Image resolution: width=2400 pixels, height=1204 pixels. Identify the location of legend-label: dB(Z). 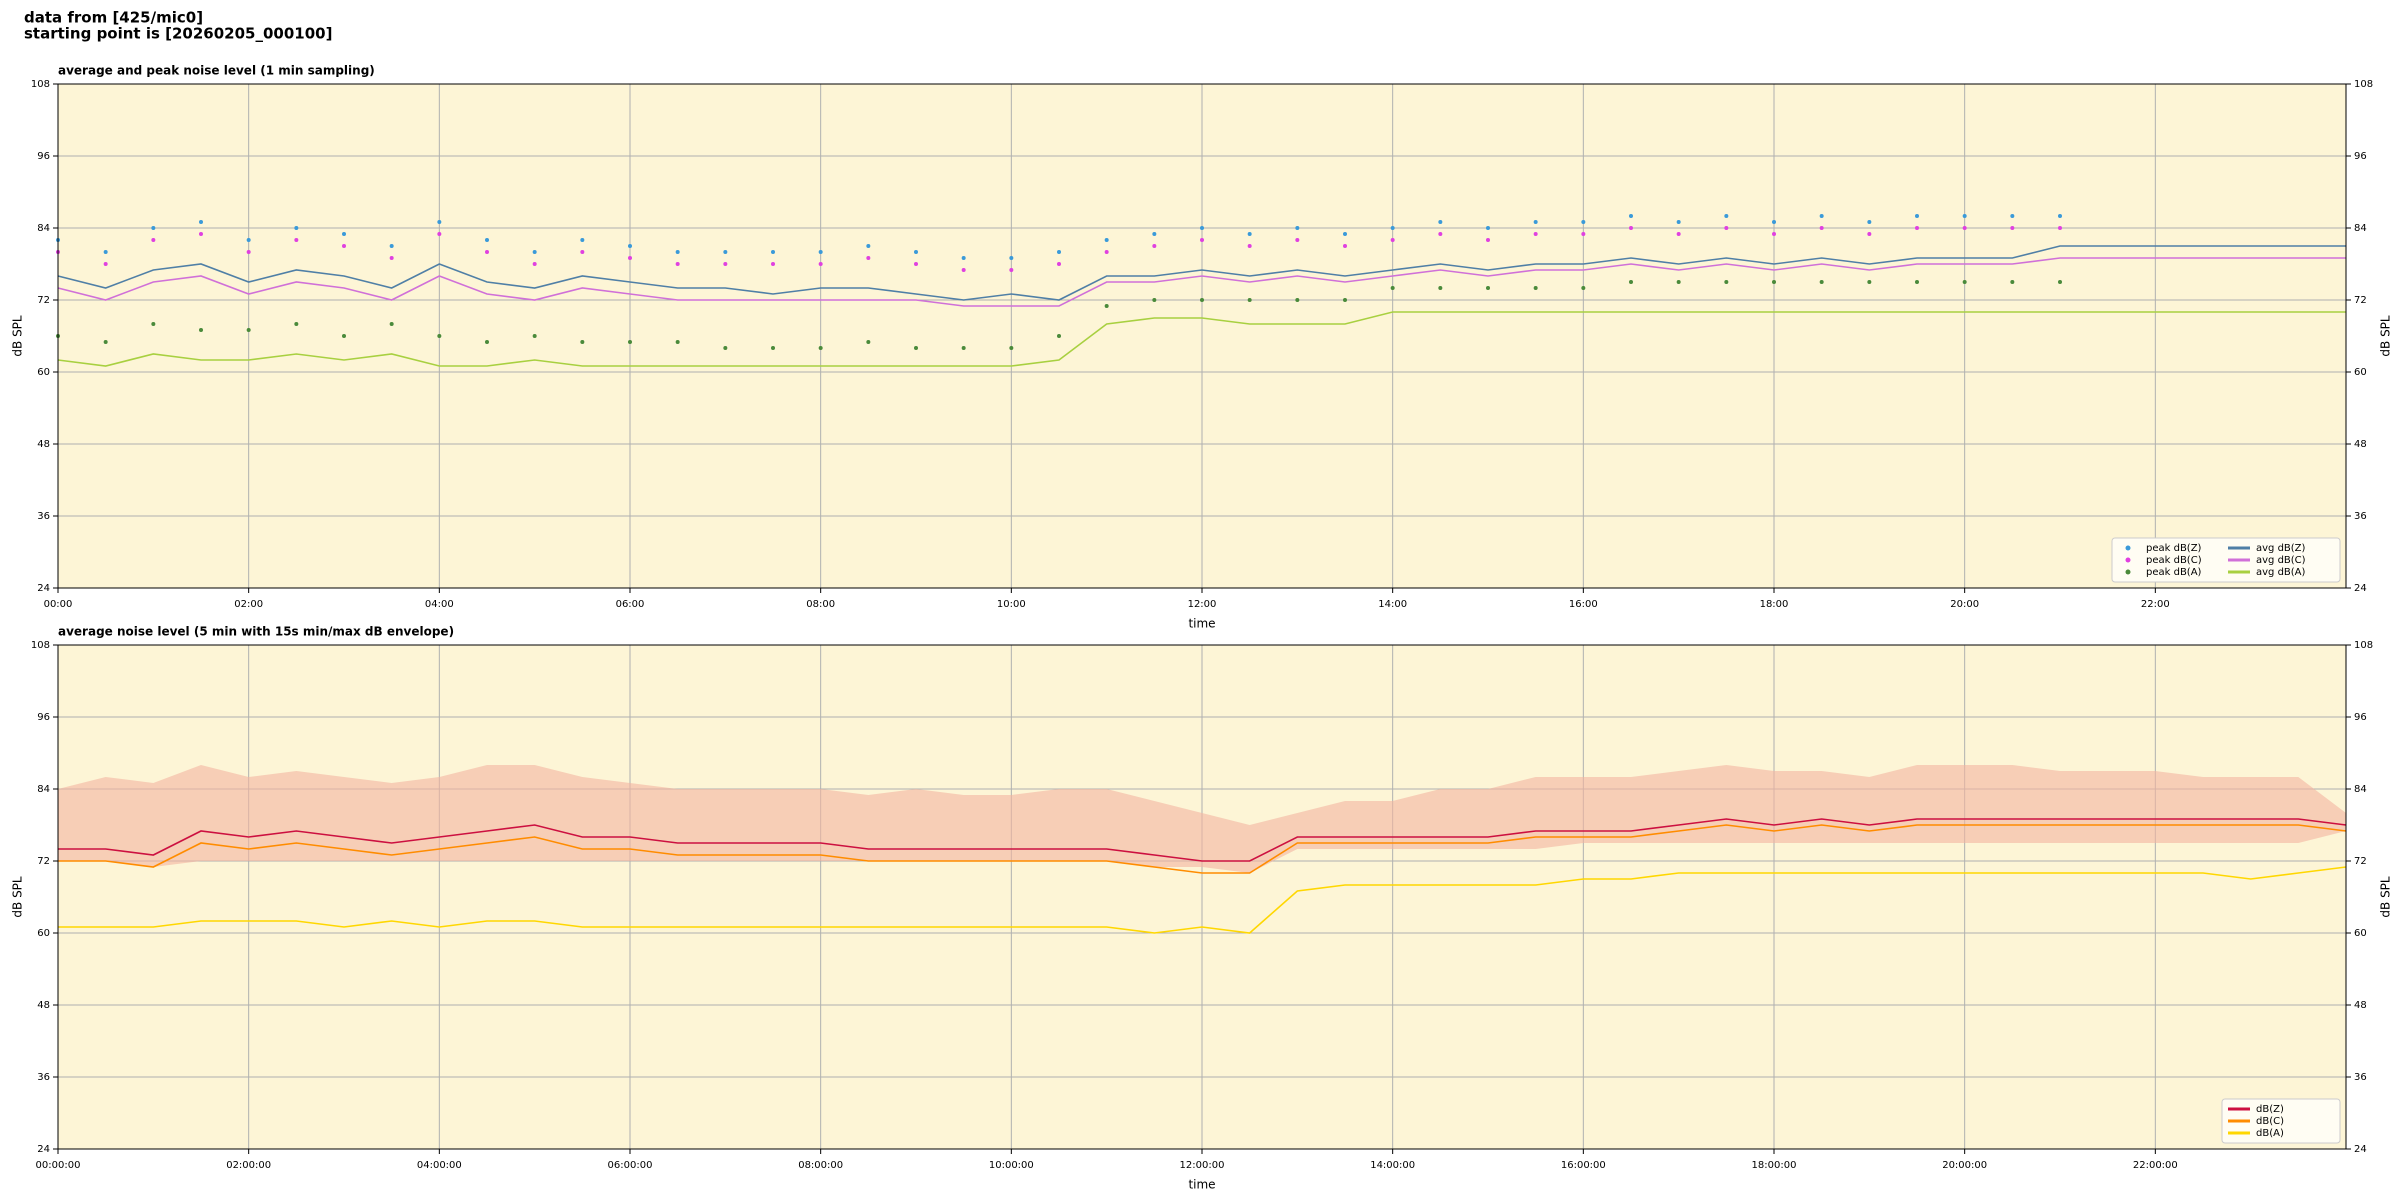
(2270, 1109).